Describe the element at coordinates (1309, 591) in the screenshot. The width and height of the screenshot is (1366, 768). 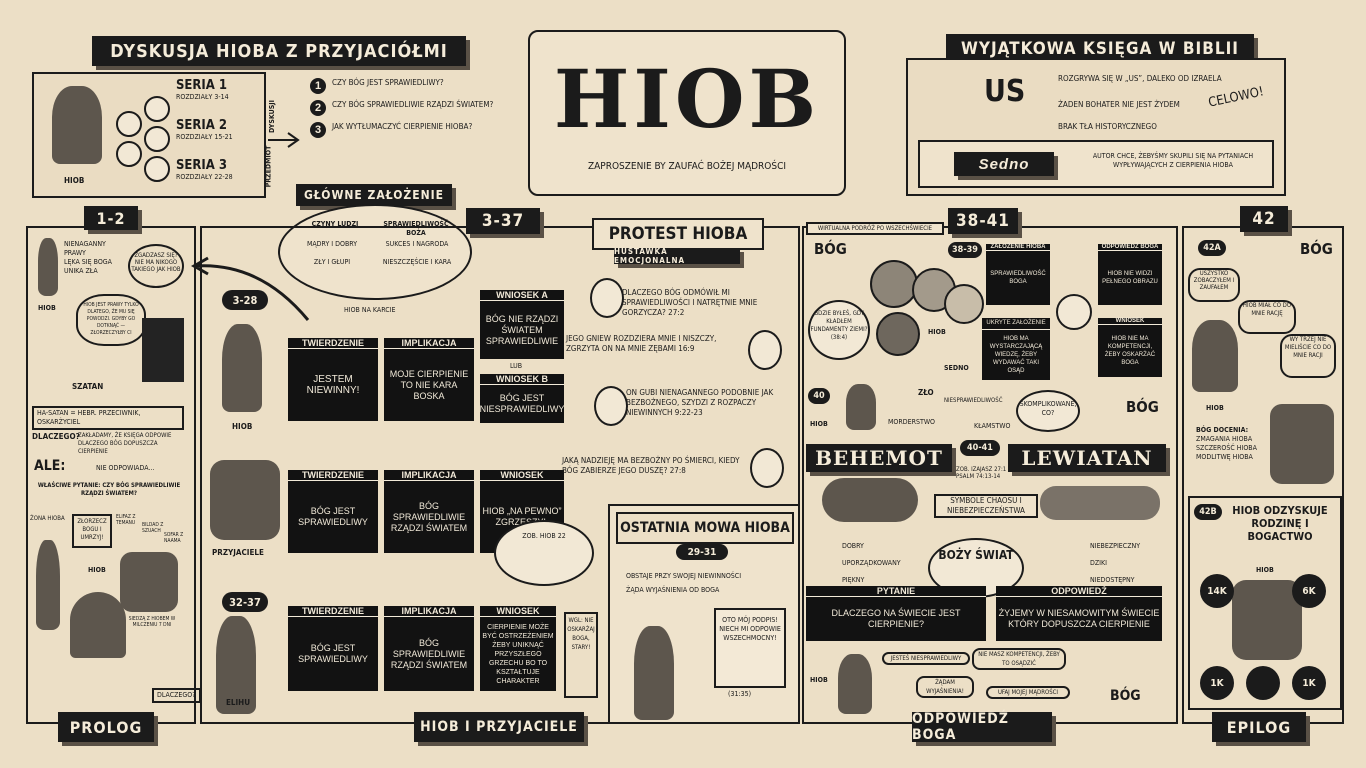
I see `camel-count: 6K` at that location.